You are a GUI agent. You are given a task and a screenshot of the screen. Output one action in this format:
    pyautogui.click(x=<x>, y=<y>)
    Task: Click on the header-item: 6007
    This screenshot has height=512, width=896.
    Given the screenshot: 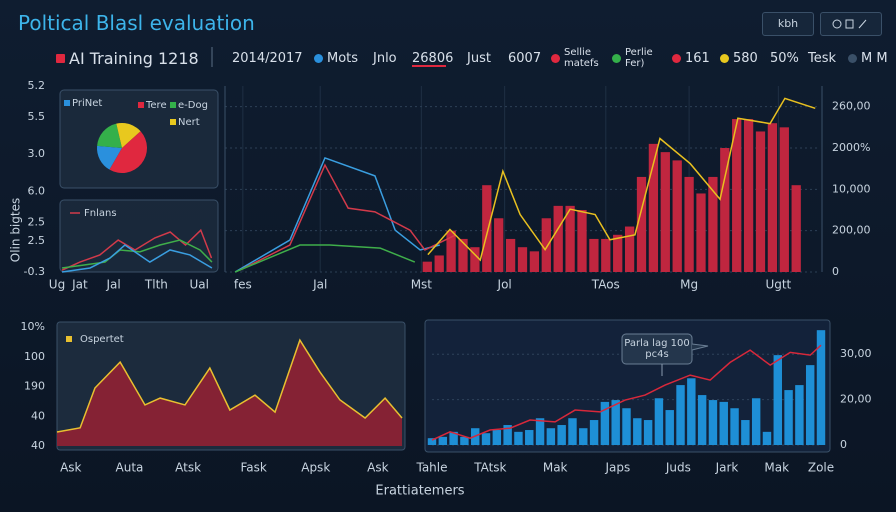 What is the action you would take?
    pyautogui.click(x=524, y=58)
    